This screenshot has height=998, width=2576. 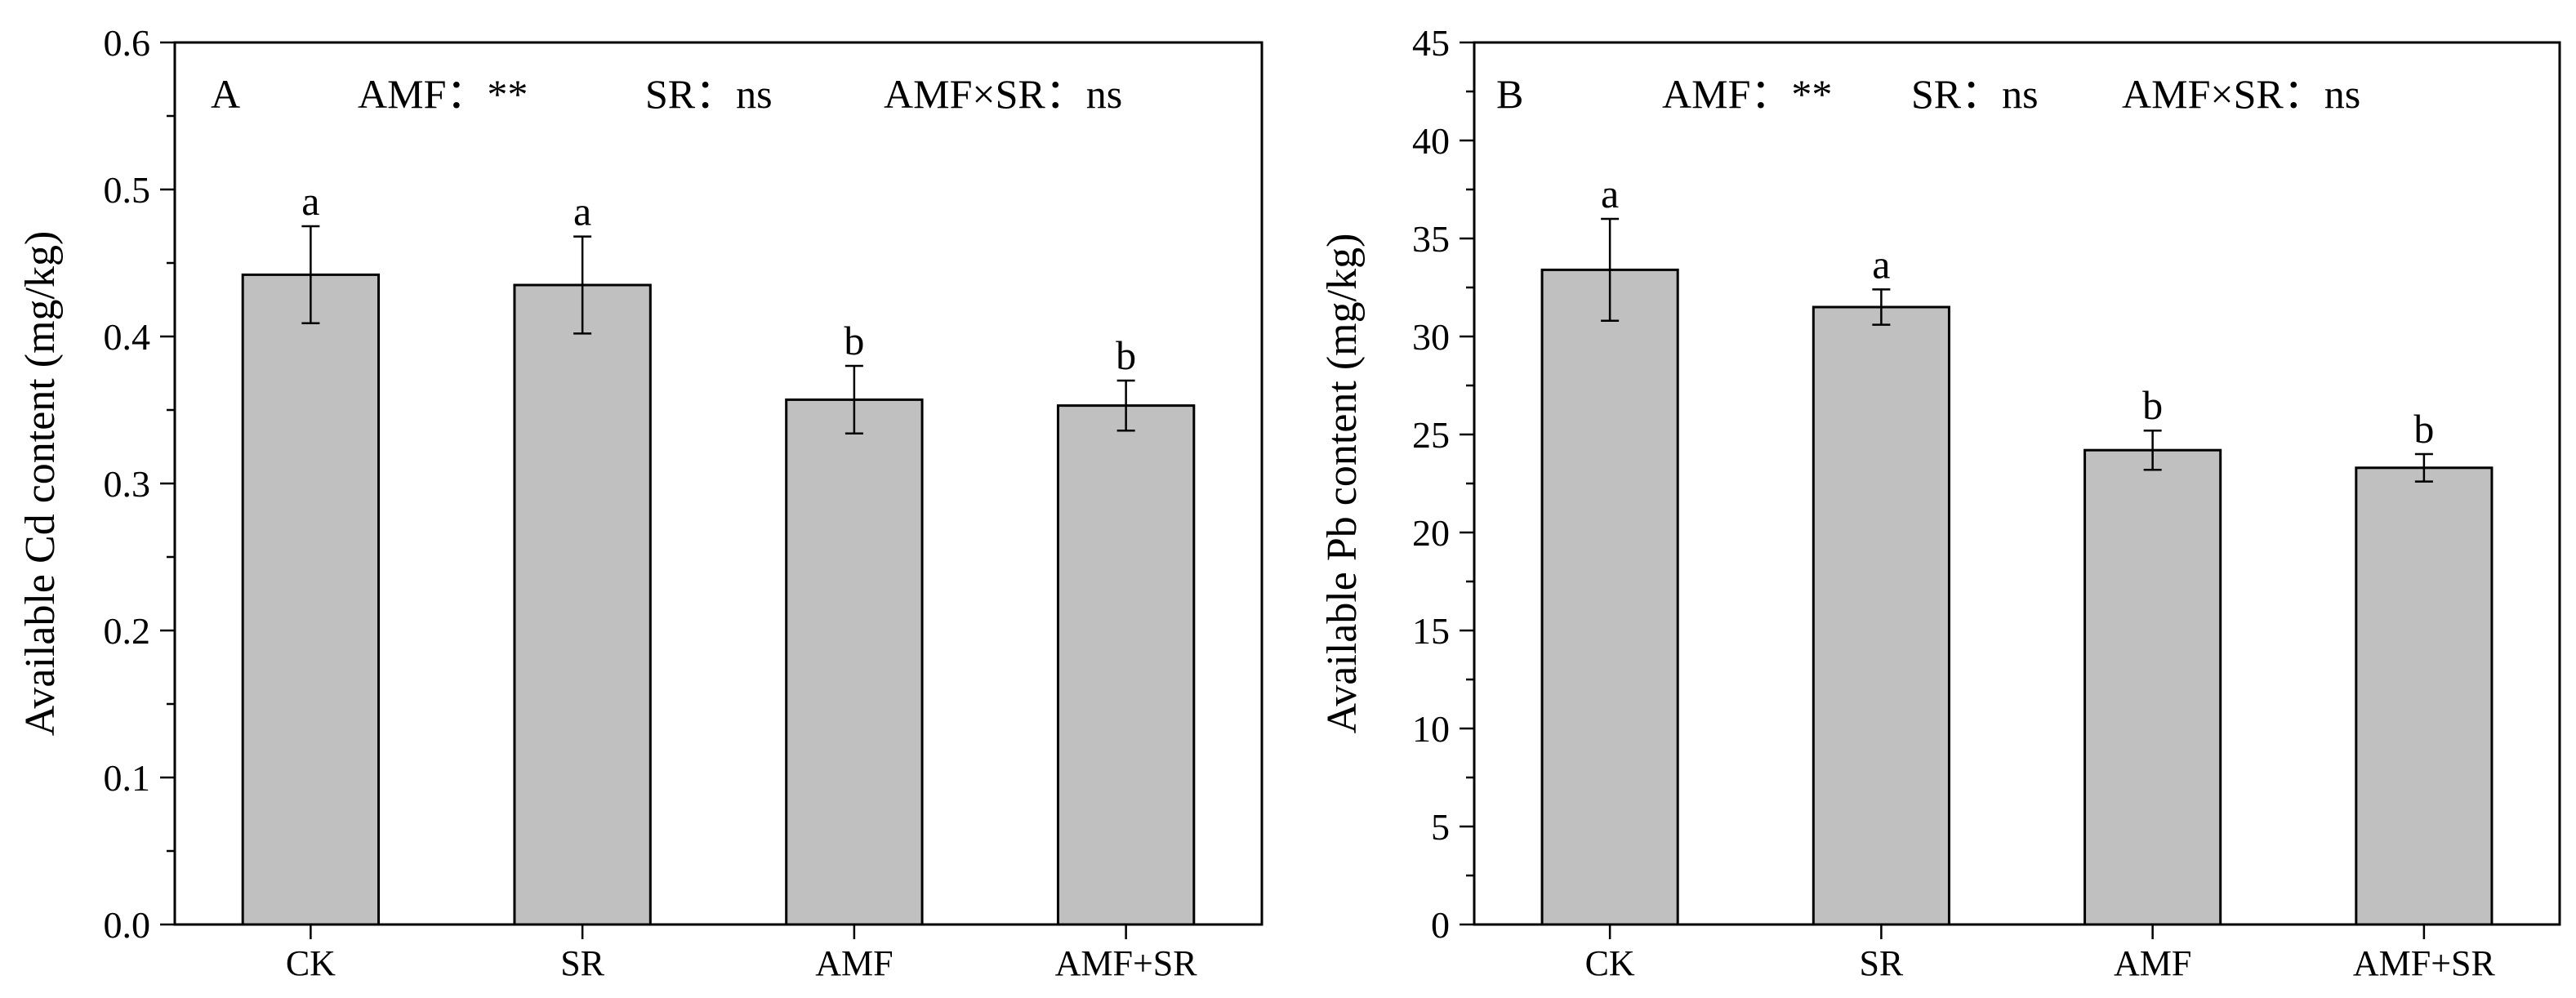 I want to click on y-tick-label: 0.3, so click(x=127, y=484).